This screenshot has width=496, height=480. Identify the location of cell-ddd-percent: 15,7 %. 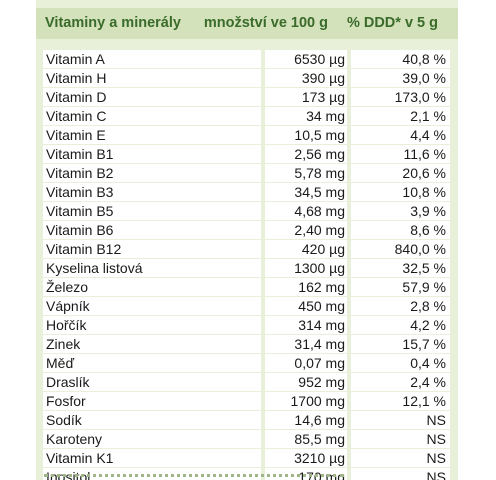
(400, 344).